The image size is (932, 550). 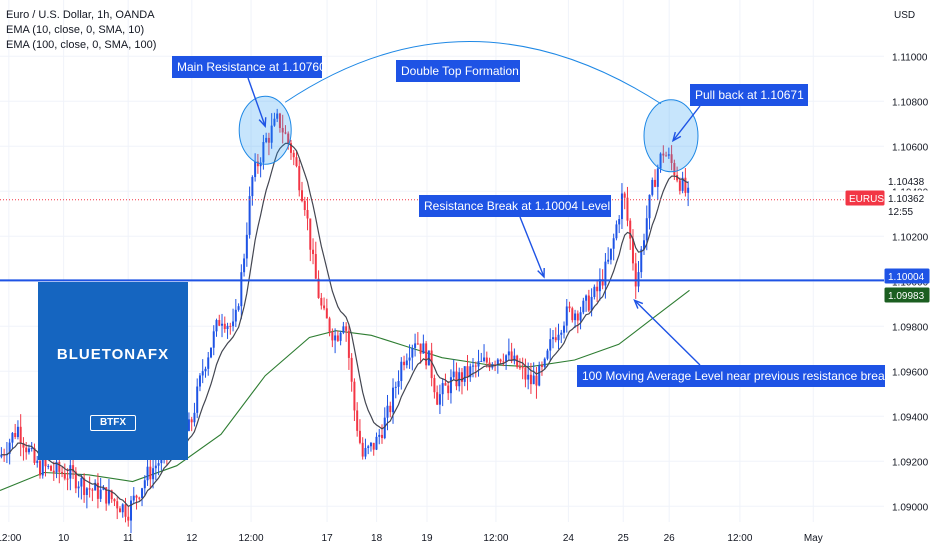 I want to click on y-tick-label: 1.10600, so click(x=910, y=147).